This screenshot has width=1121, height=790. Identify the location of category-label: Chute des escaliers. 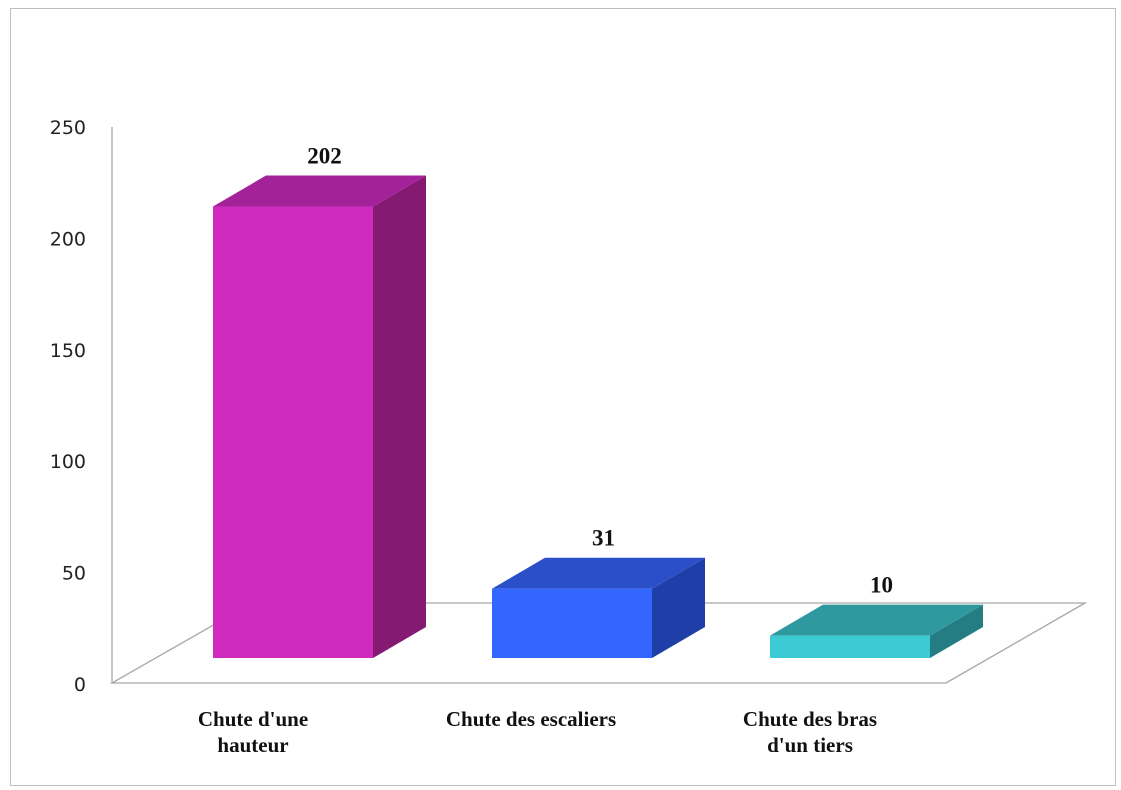
(531, 719).